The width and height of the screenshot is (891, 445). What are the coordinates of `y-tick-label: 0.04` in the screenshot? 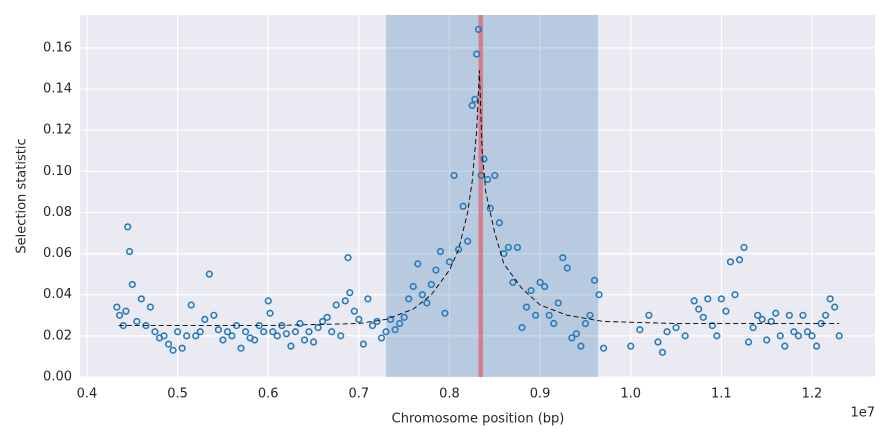 It's located at (57, 294).